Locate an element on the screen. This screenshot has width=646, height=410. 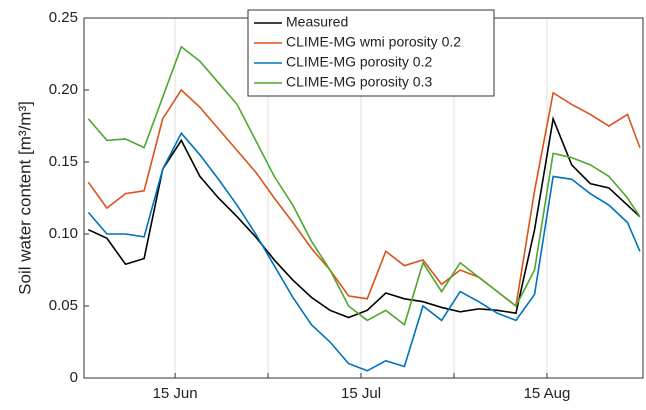
x-tick-label: 15 Aug is located at coordinates (547, 393).